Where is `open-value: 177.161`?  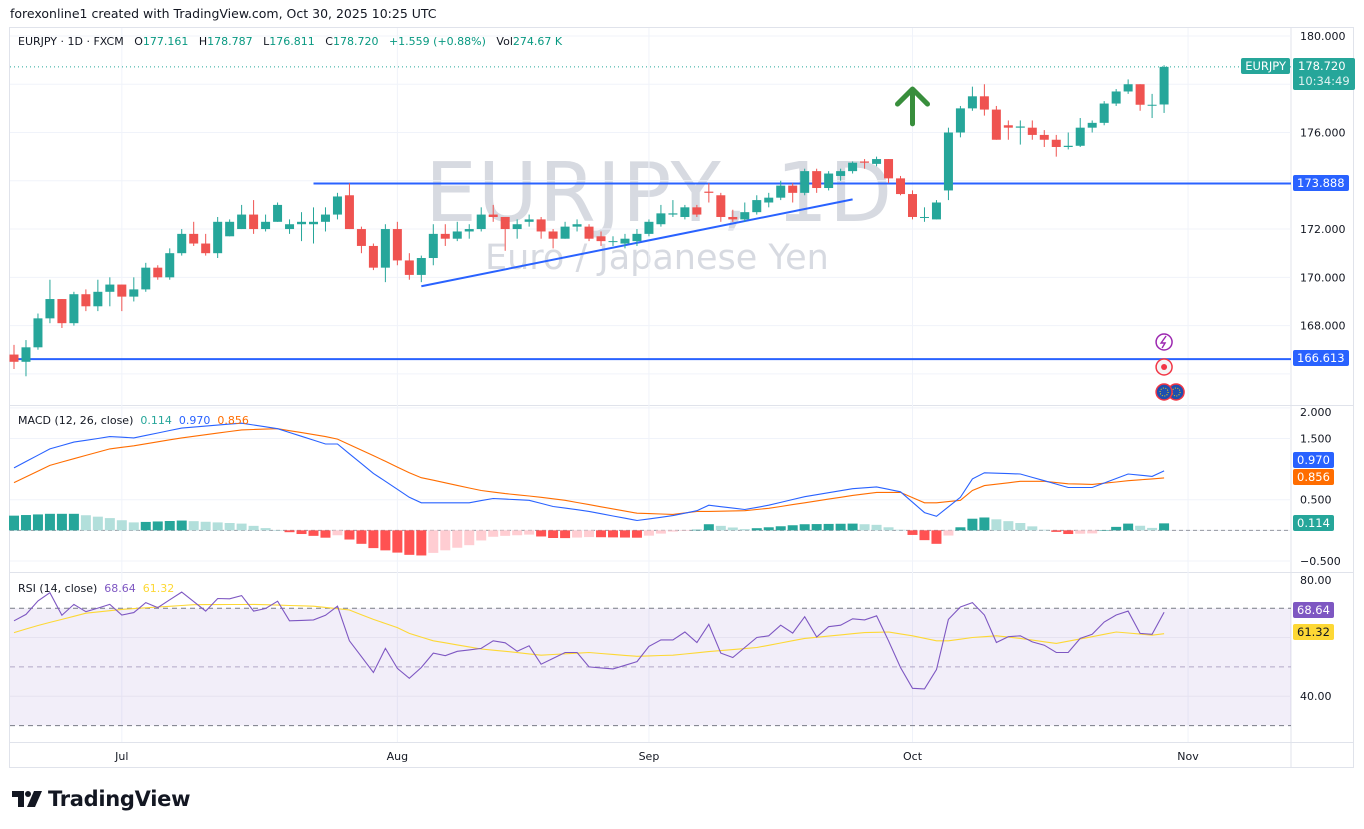 open-value: 177.161 is located at coordinates (165, 41).